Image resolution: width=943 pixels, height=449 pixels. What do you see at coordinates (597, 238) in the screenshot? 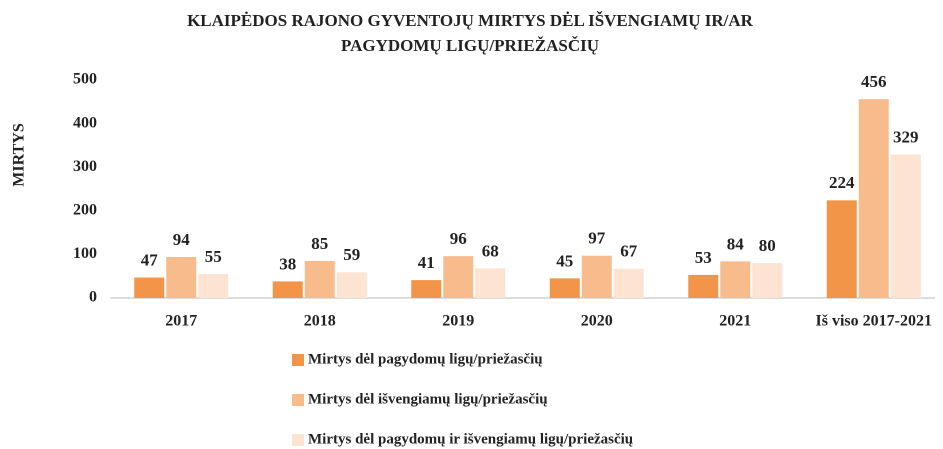
I see `value-label: 97` at bounding box center [597, 238].